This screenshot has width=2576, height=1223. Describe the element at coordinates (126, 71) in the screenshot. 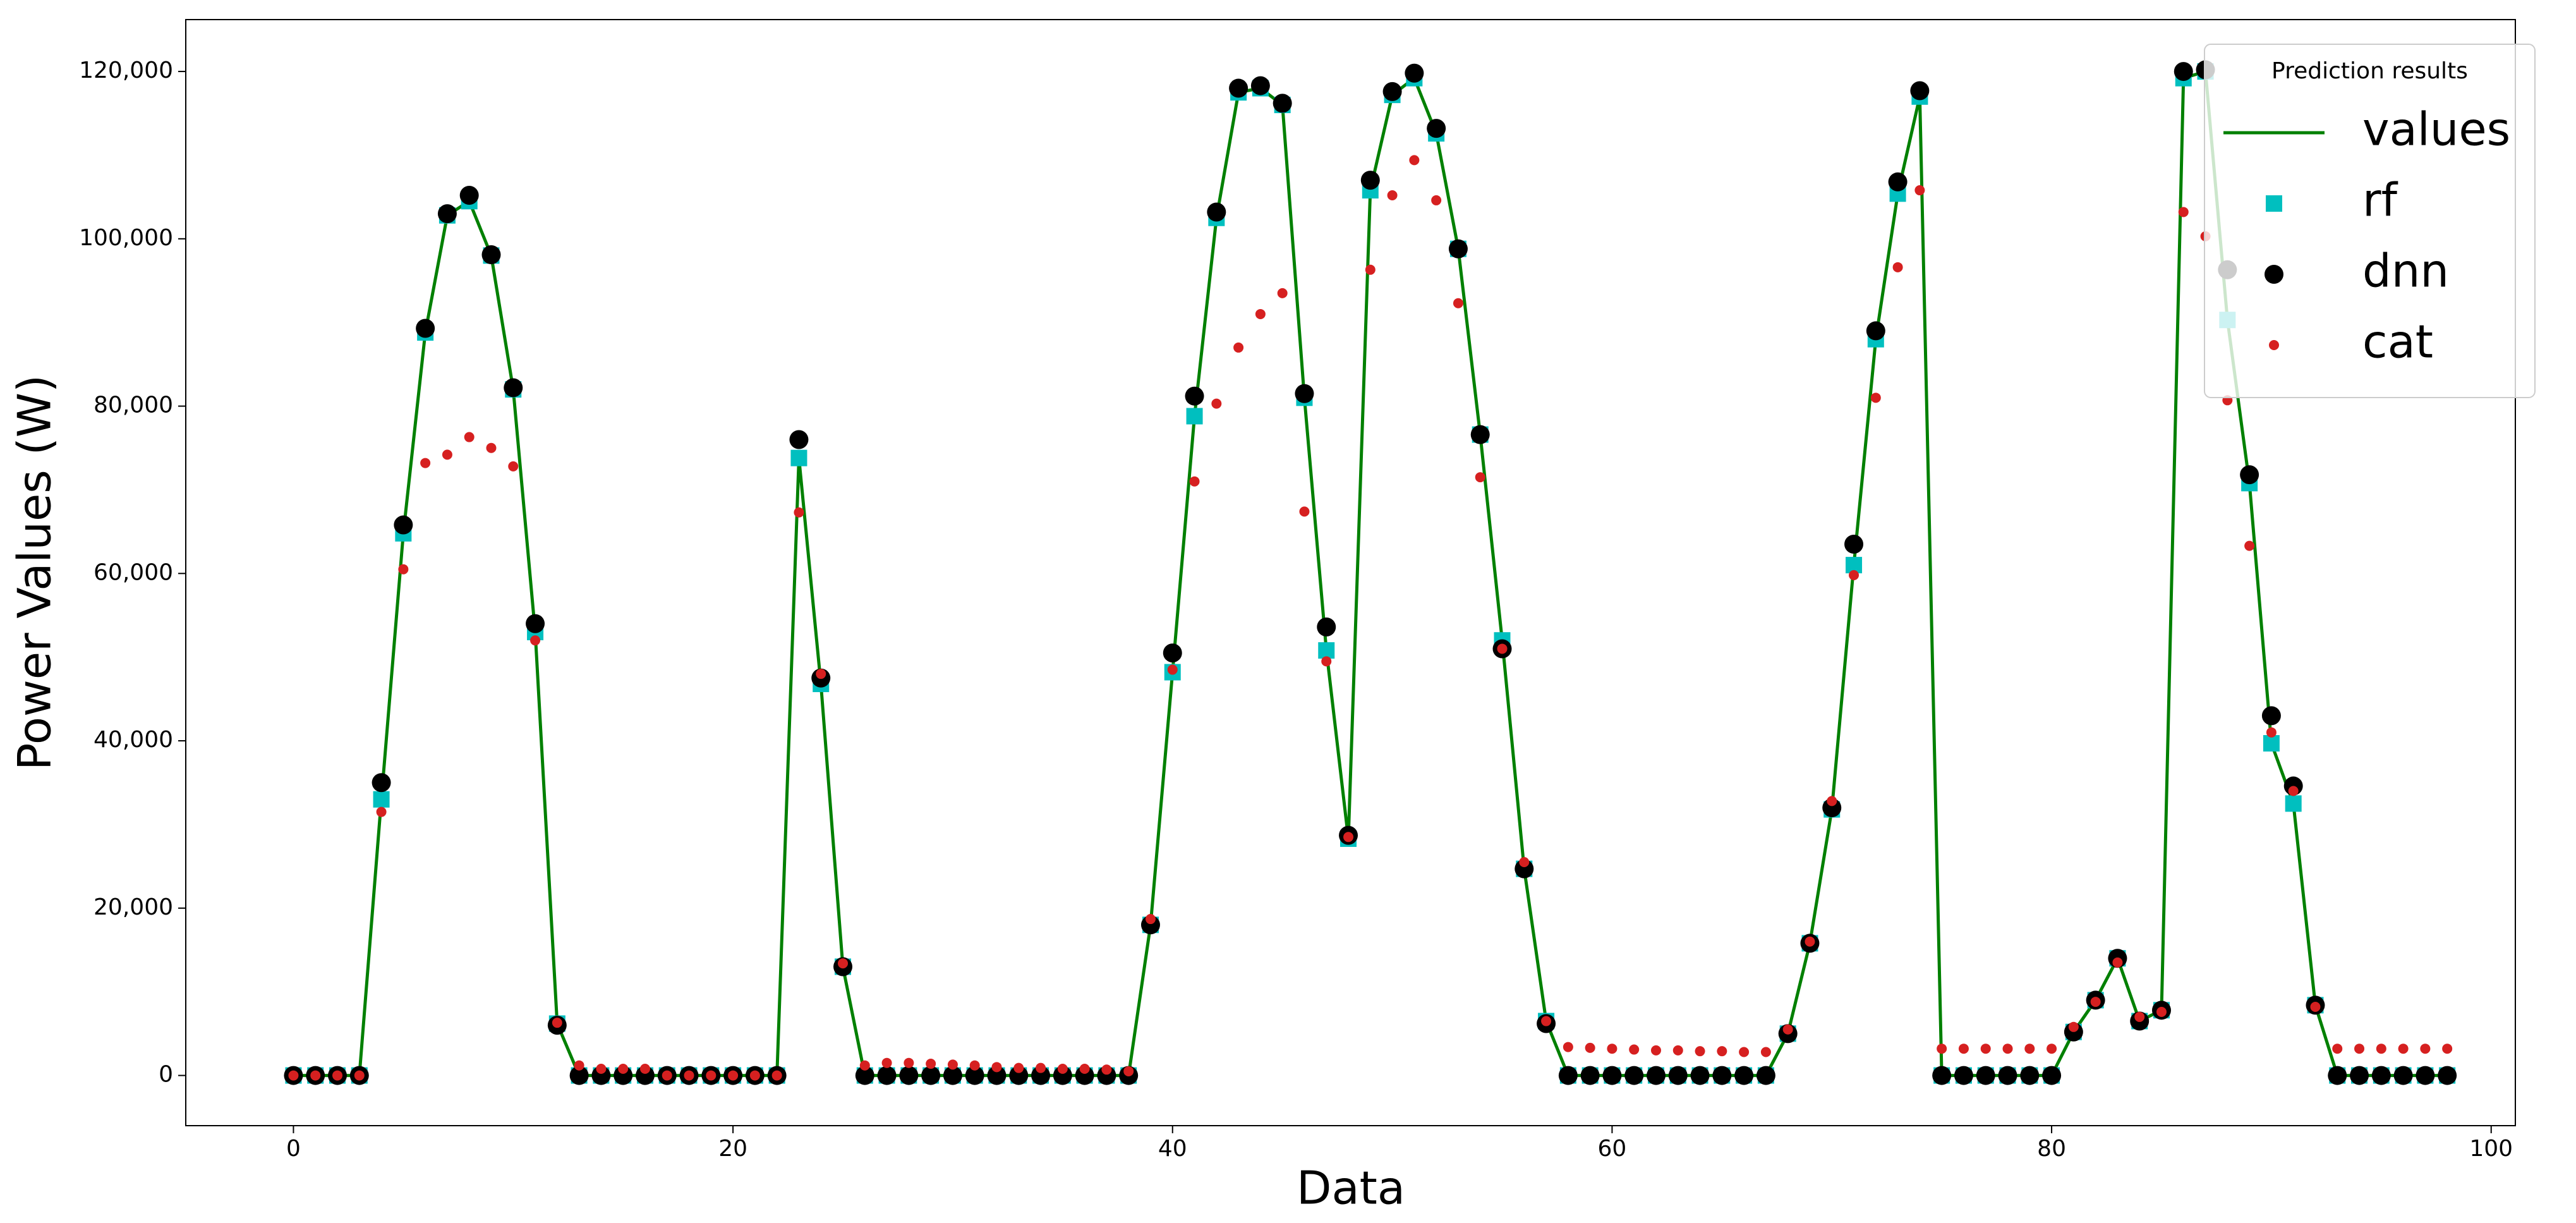

I see `y-tick-label: 120,000` at that location.